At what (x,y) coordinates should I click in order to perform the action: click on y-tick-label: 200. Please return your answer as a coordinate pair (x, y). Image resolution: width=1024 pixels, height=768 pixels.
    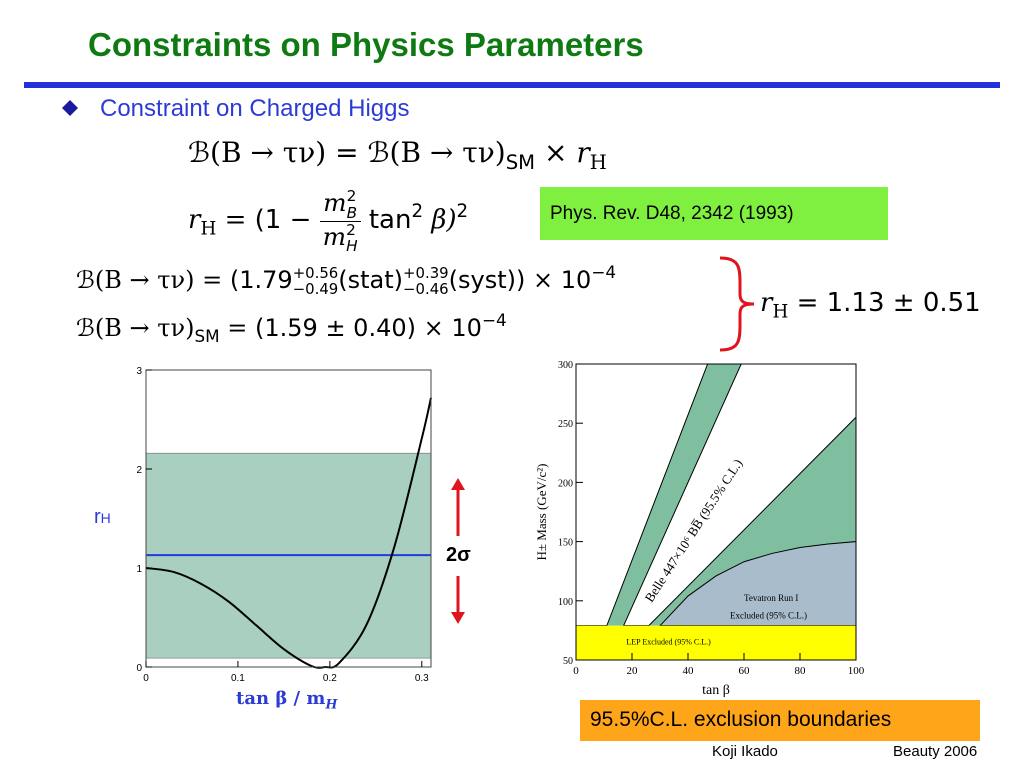
    Looking at the image, I should click on (565, 483).